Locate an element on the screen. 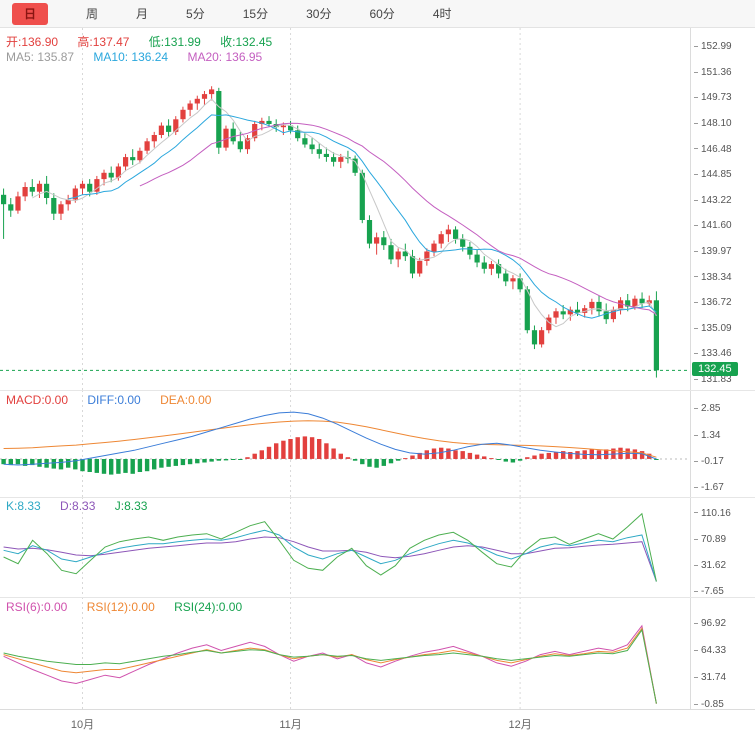 This screenshot has width=755, height=741. kdj-chart-svg is located at coordinates (345, 547).